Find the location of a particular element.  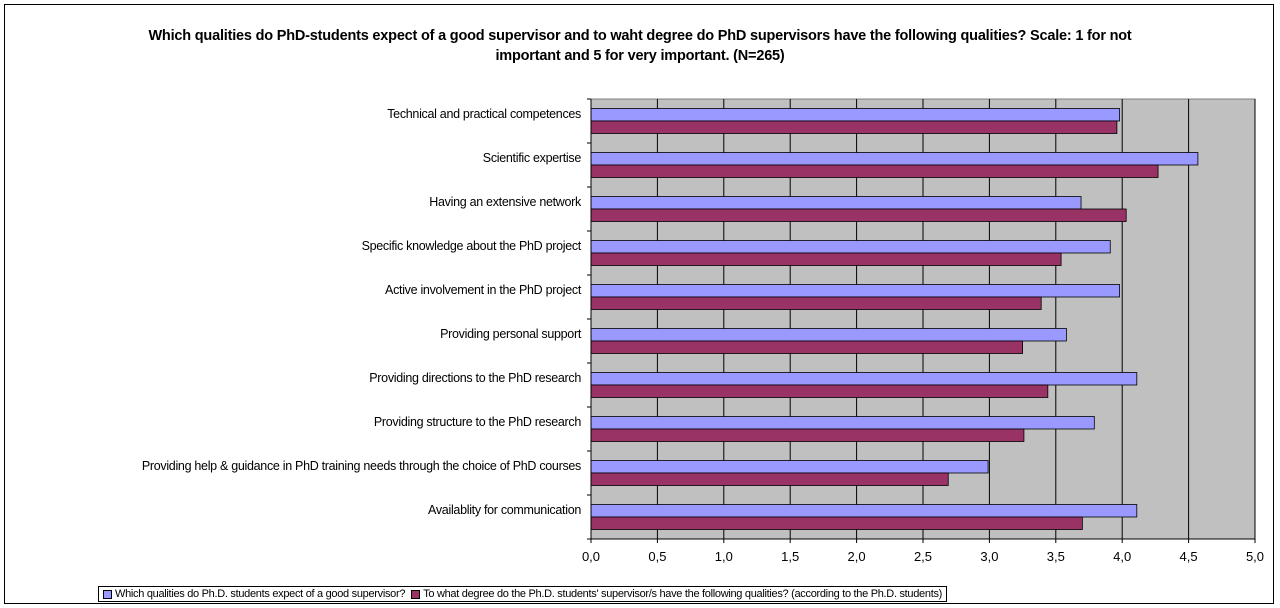

x-tick-label: 2,0 is located at coordinates (857, 556).